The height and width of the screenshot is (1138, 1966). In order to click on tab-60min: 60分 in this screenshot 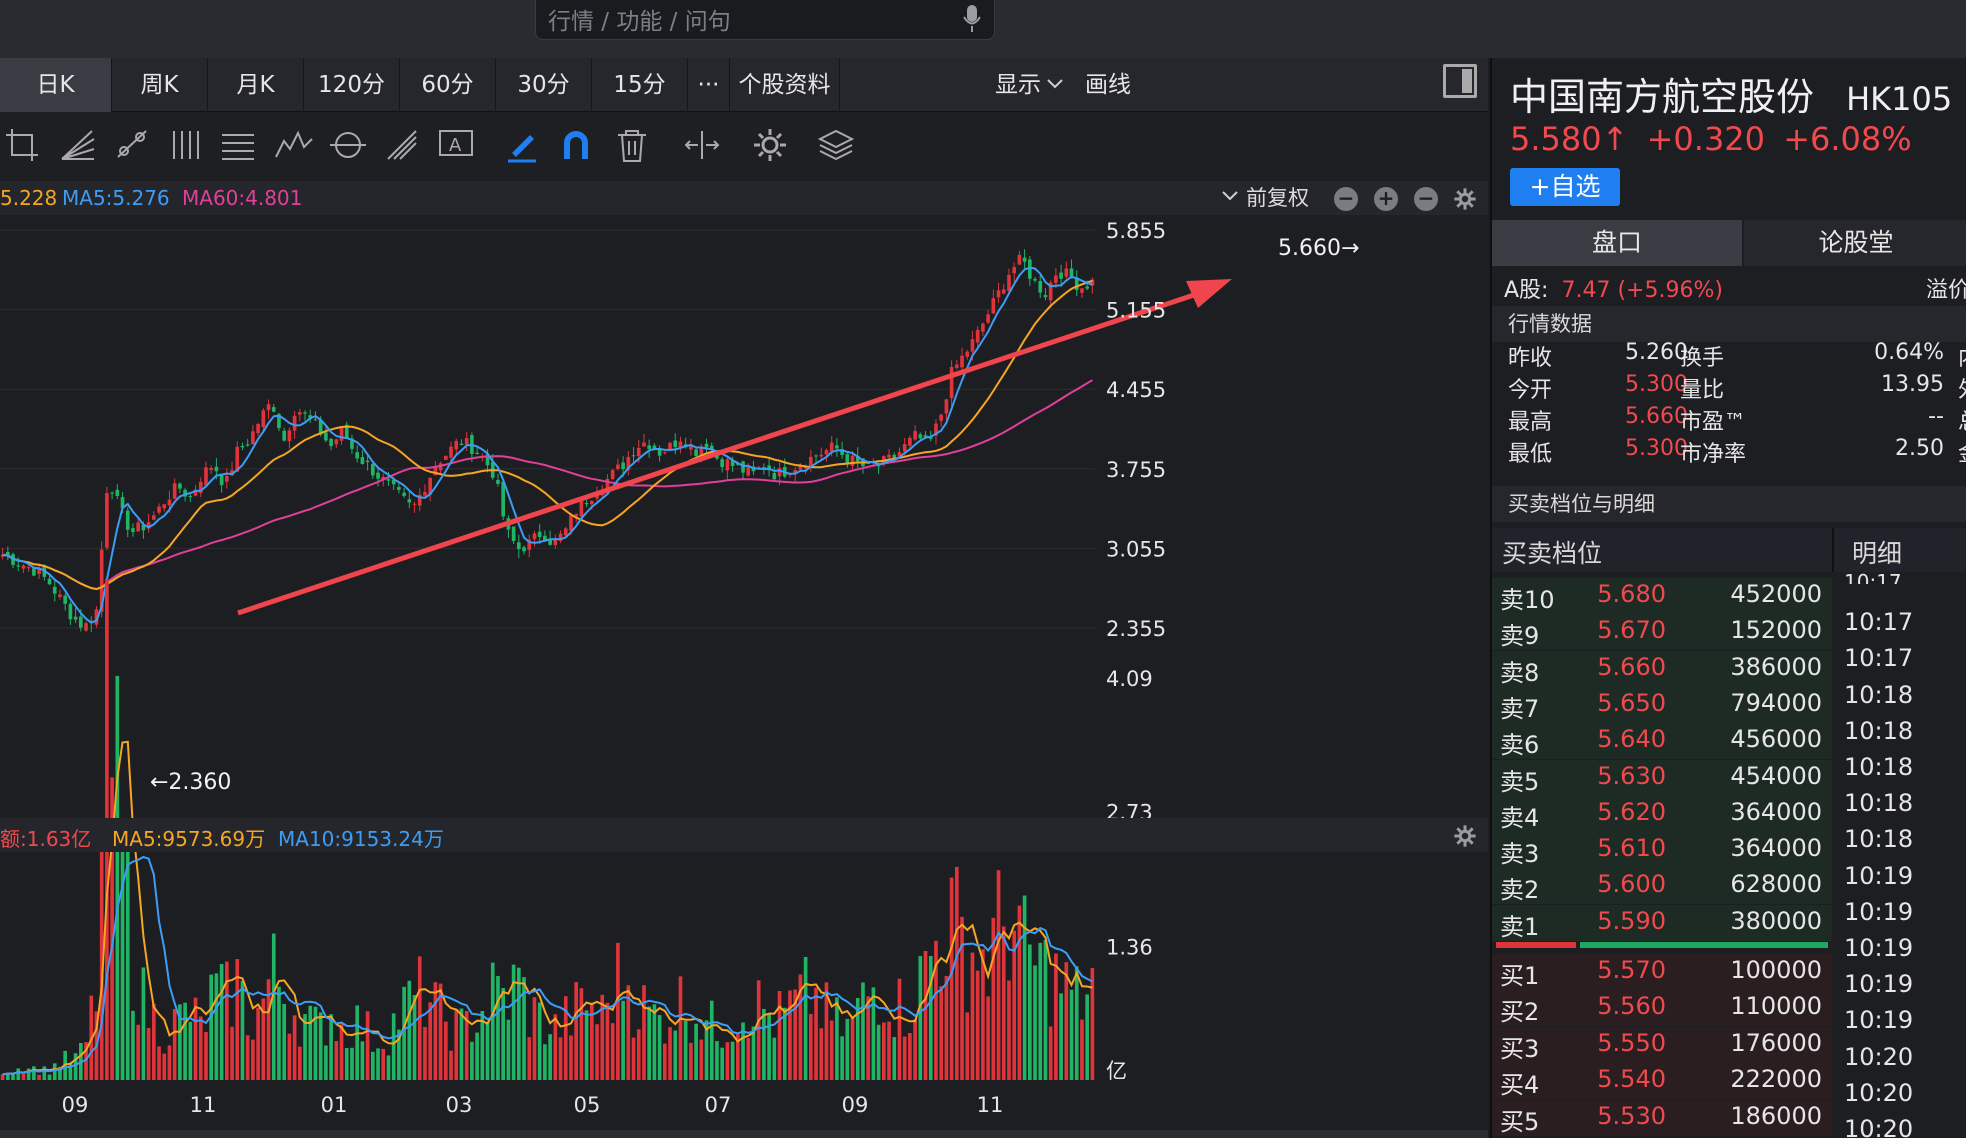, I will do `click(448, 85)`.